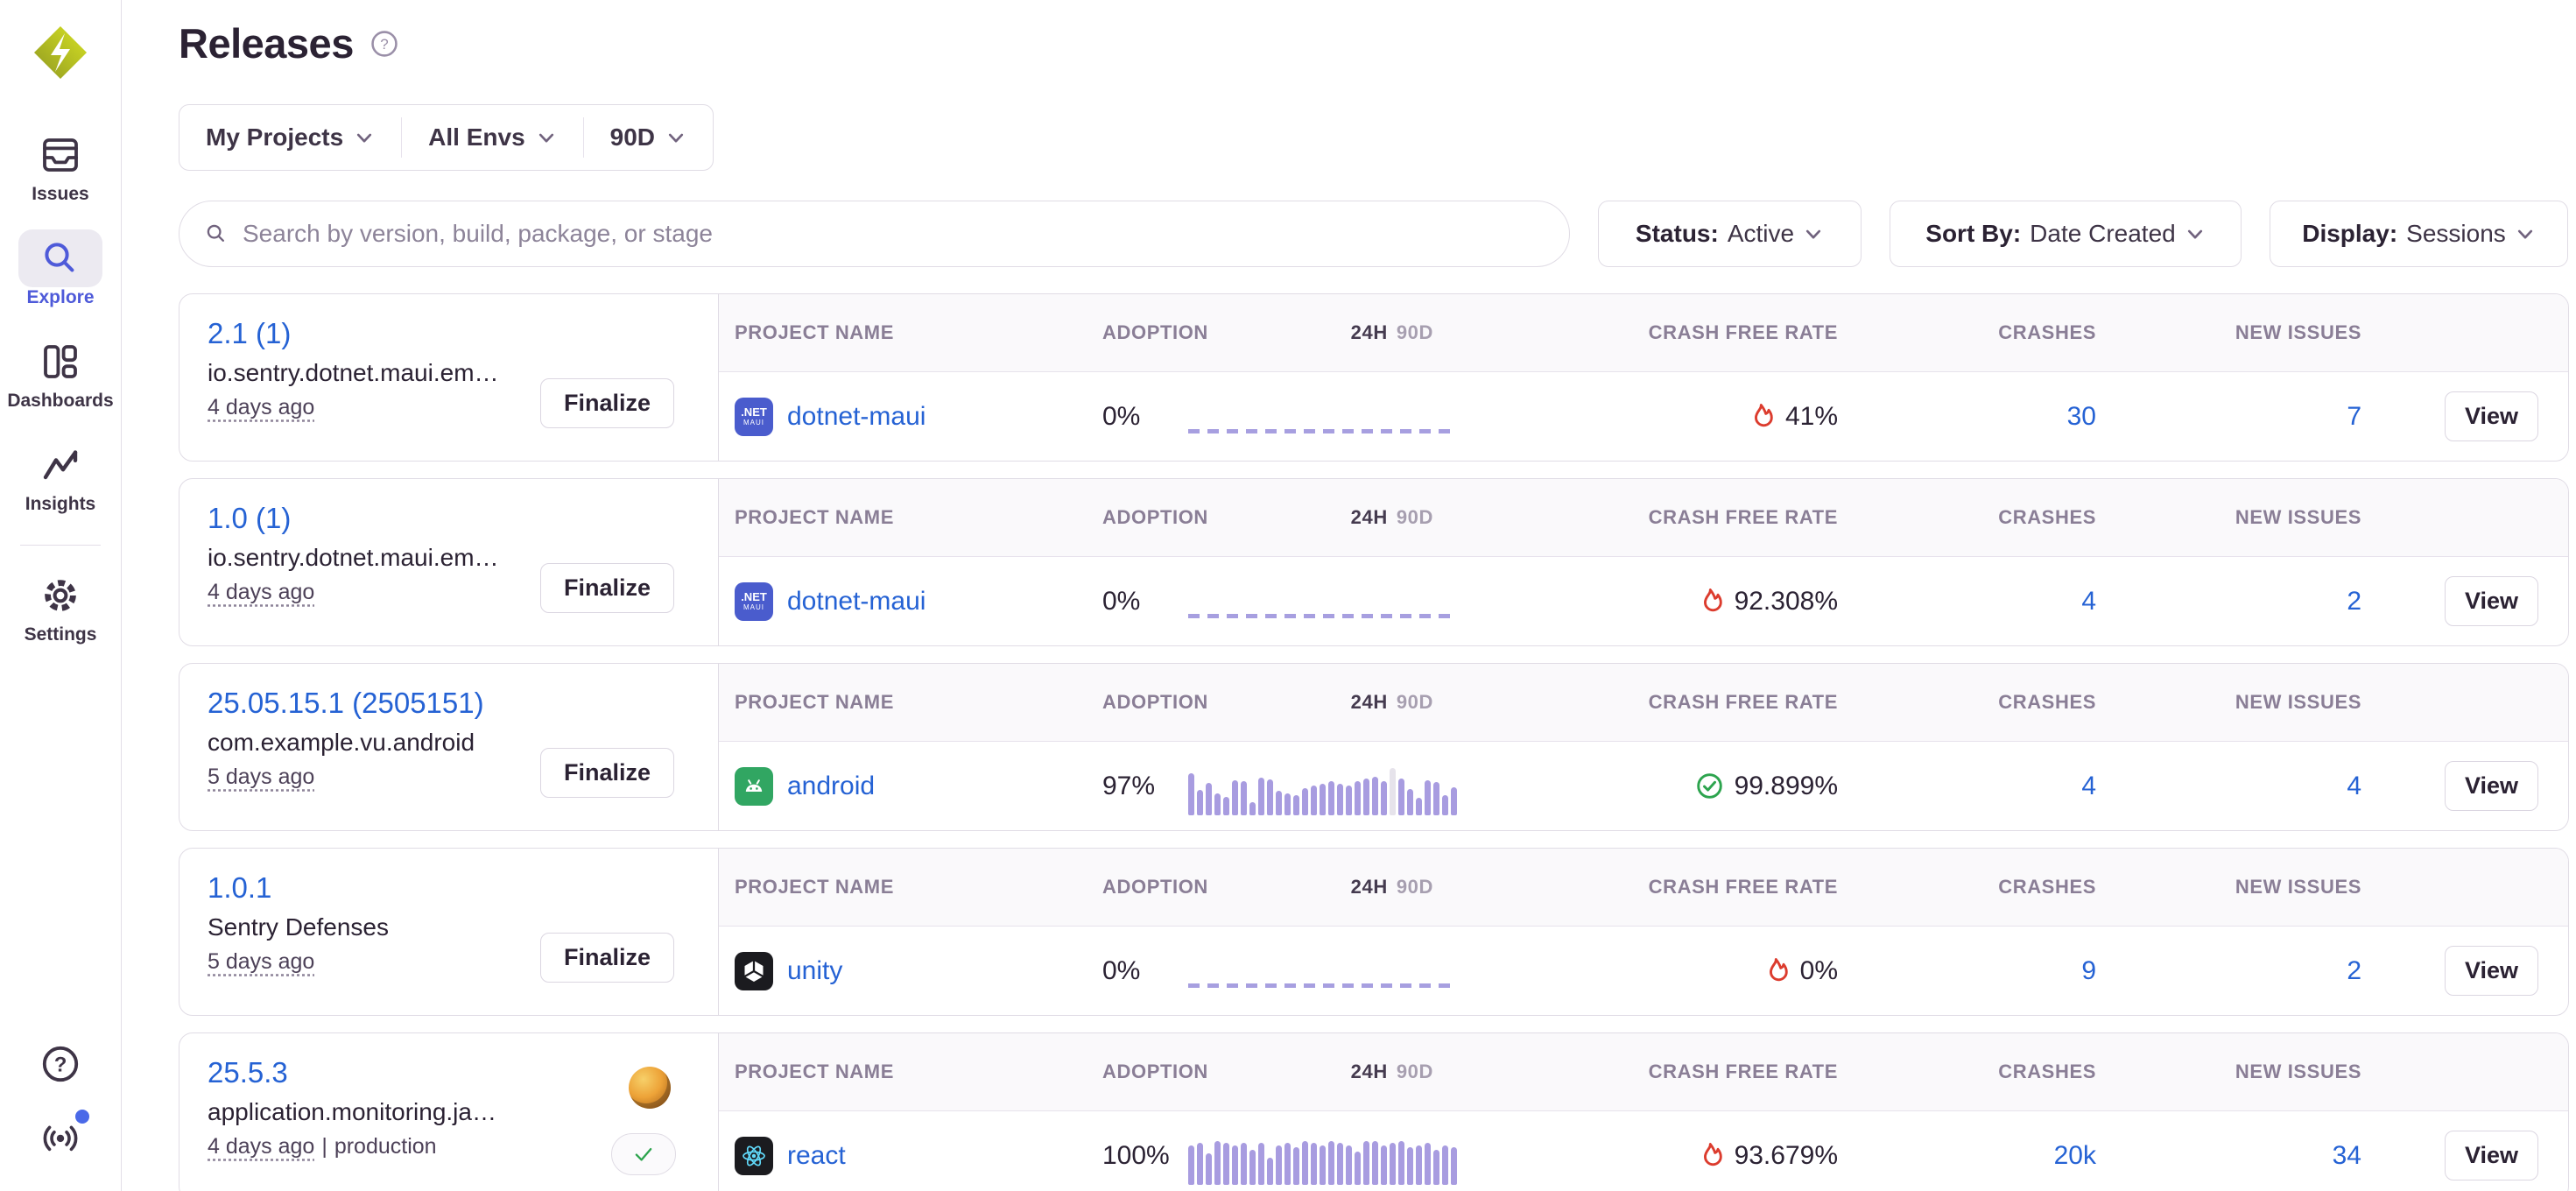  I want to click on sidebar-item-dashboards: Dashboards, so click(60, 375).